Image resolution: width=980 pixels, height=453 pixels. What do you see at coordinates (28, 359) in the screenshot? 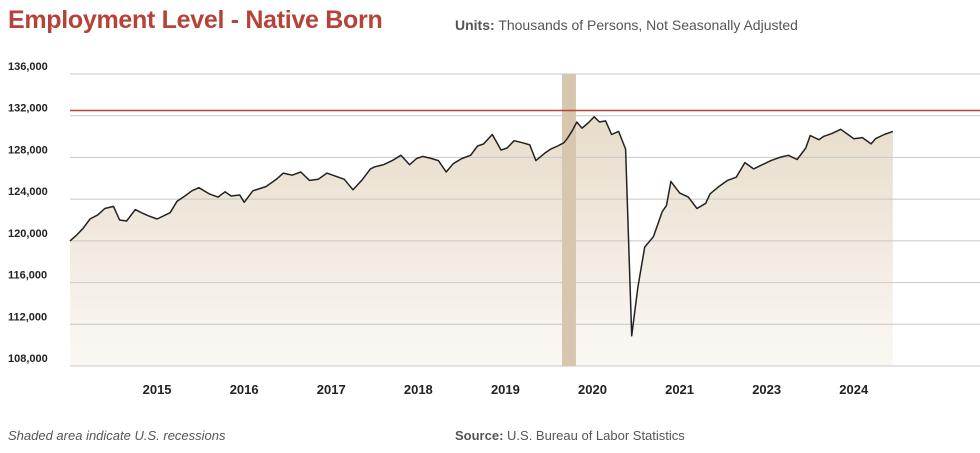
I see `y-tick-label: 108,000` at bounding box center [28, 359].